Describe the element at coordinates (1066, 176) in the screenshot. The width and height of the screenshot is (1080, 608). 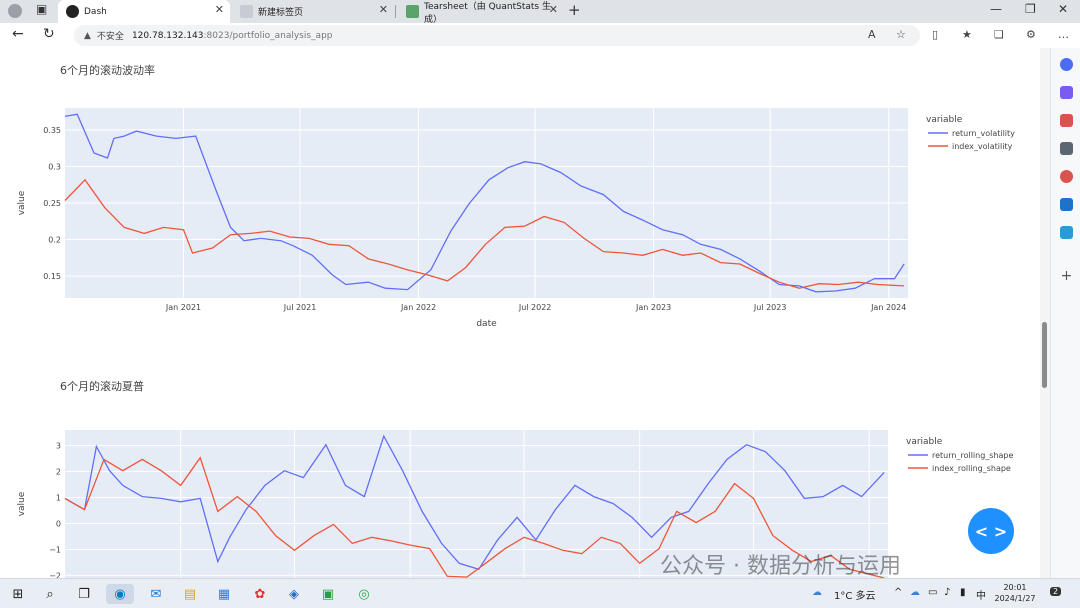
I see `office-icon` at that location.